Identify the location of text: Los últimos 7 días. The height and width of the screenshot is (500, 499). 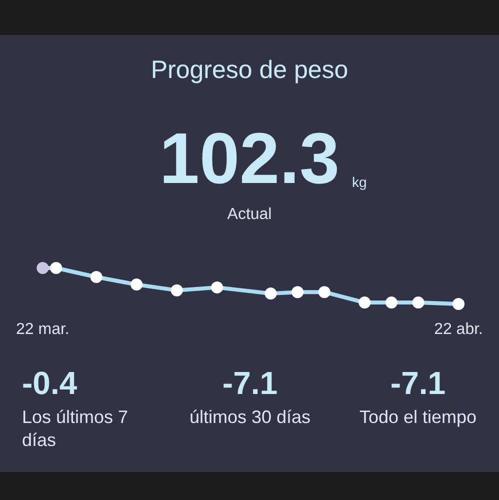
(76, 429).